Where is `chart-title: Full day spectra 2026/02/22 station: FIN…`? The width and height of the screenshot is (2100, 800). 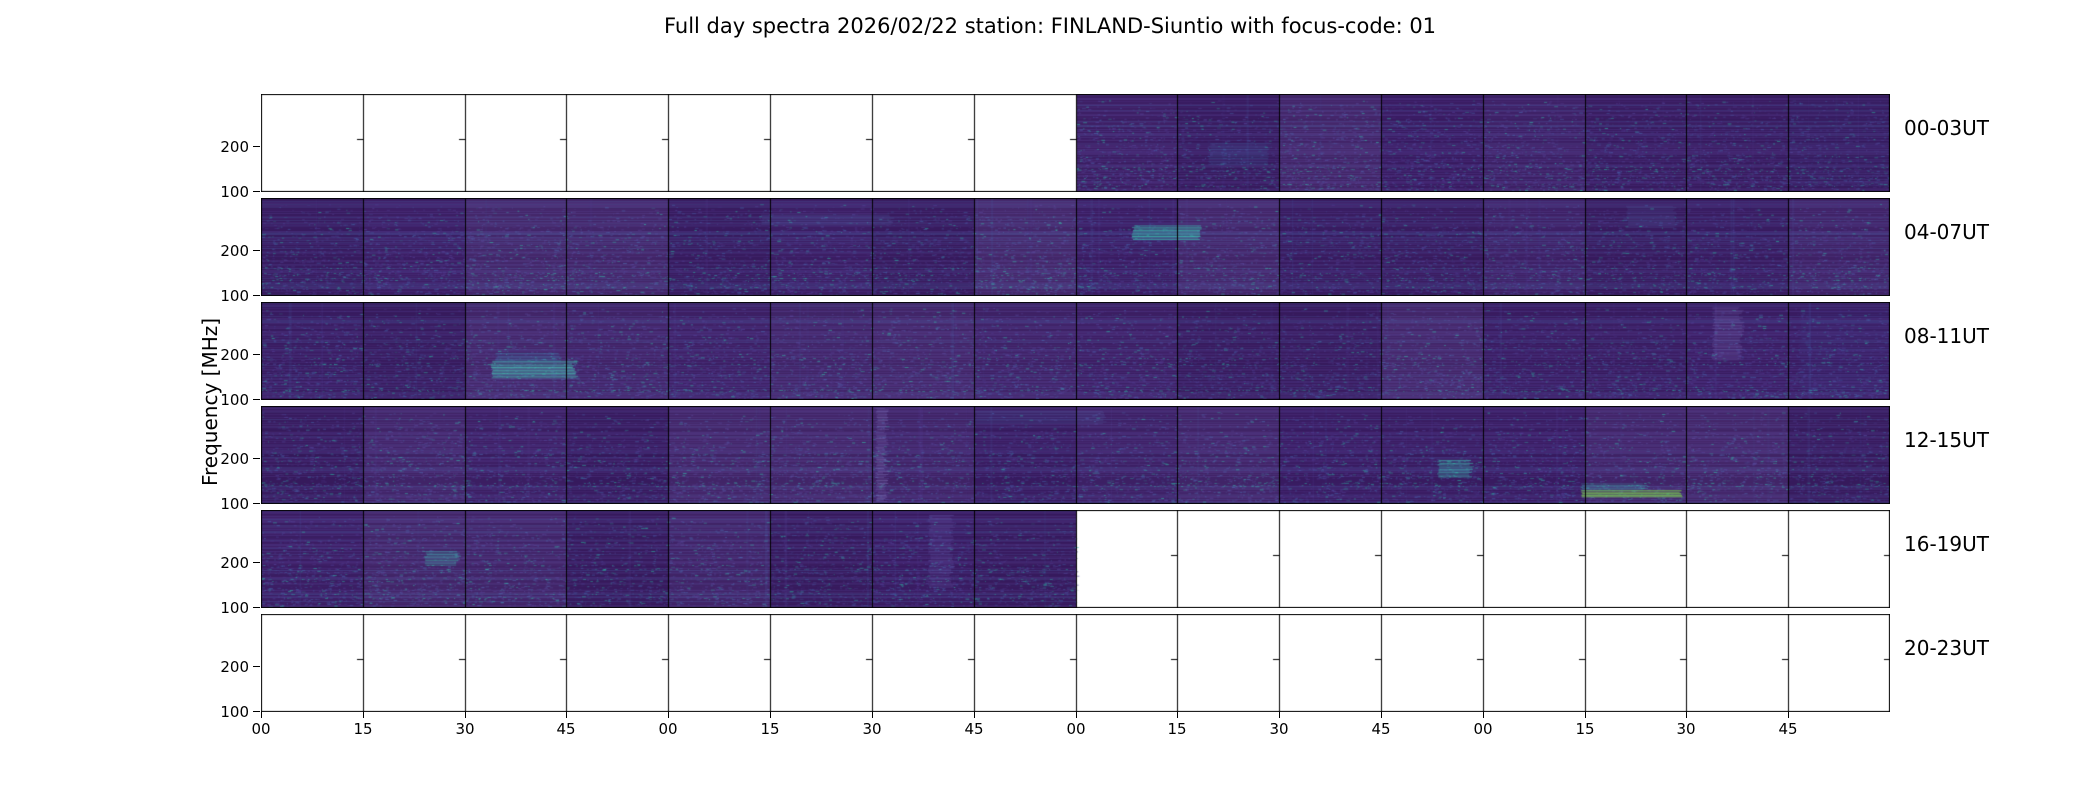 chart-title: Full day spectra 2026/02/22 station: FIN… is located at coordinates (1050, 26).